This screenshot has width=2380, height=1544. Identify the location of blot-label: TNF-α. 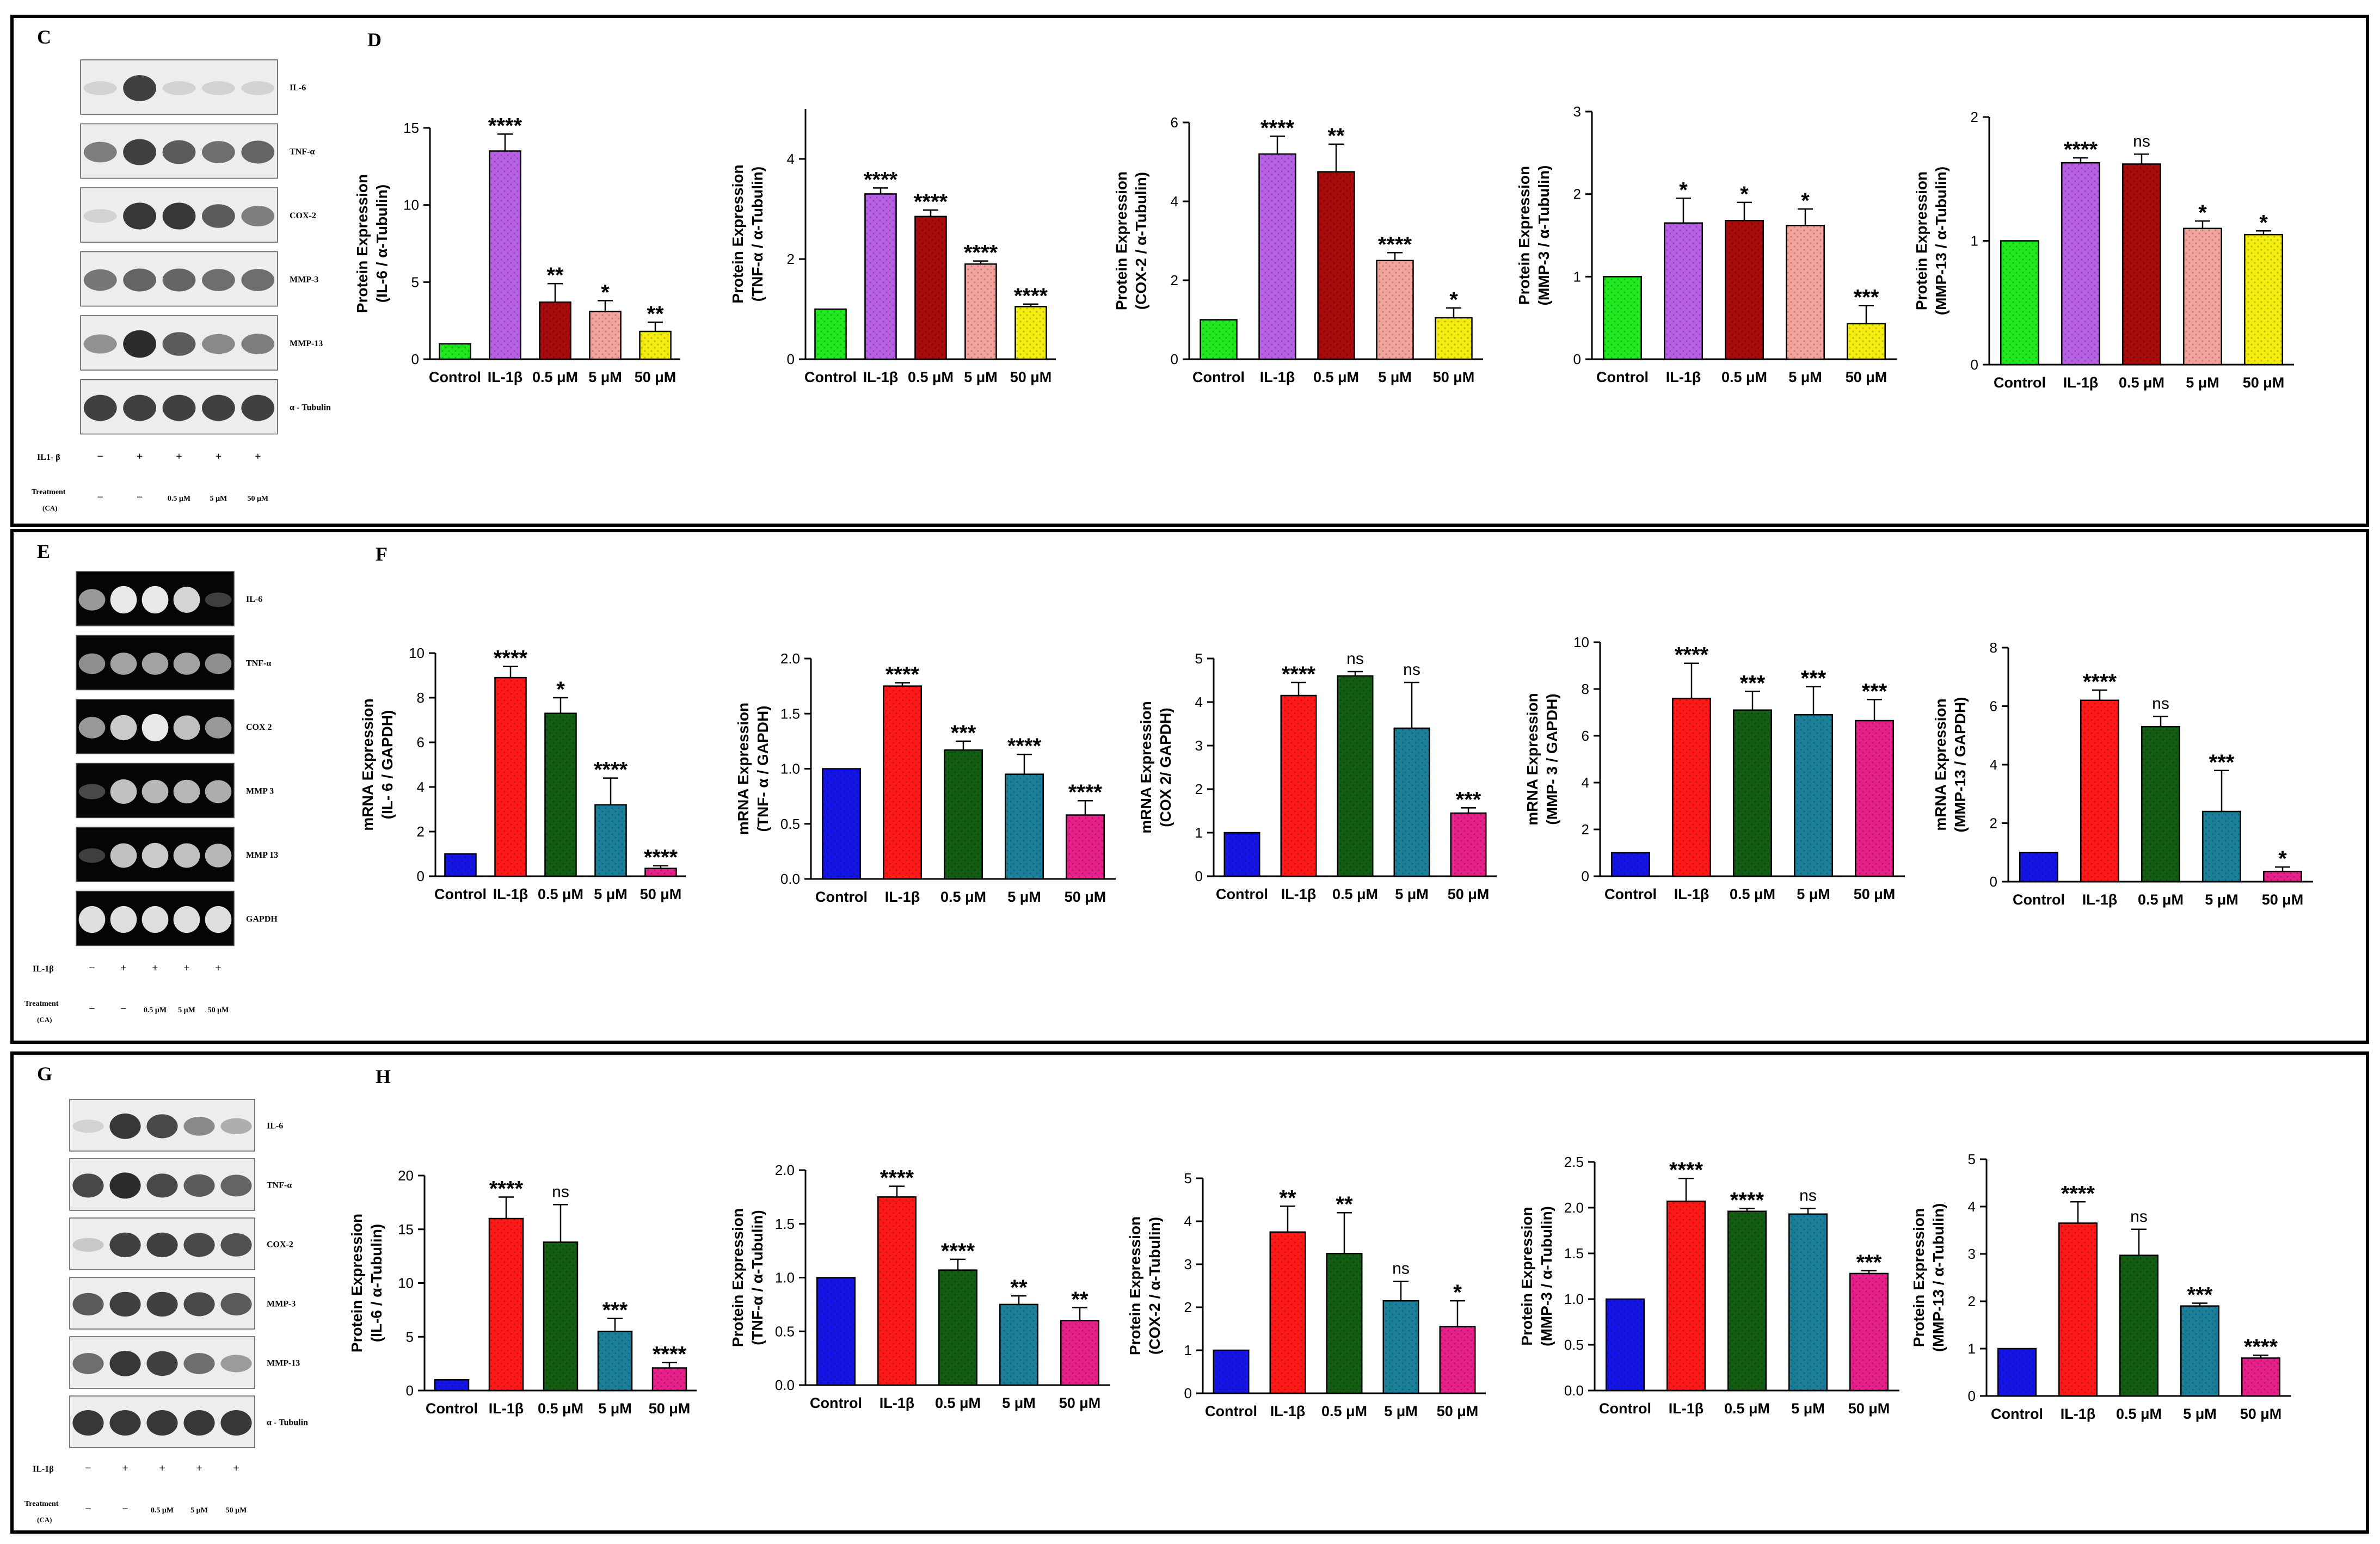
(279, 1186).